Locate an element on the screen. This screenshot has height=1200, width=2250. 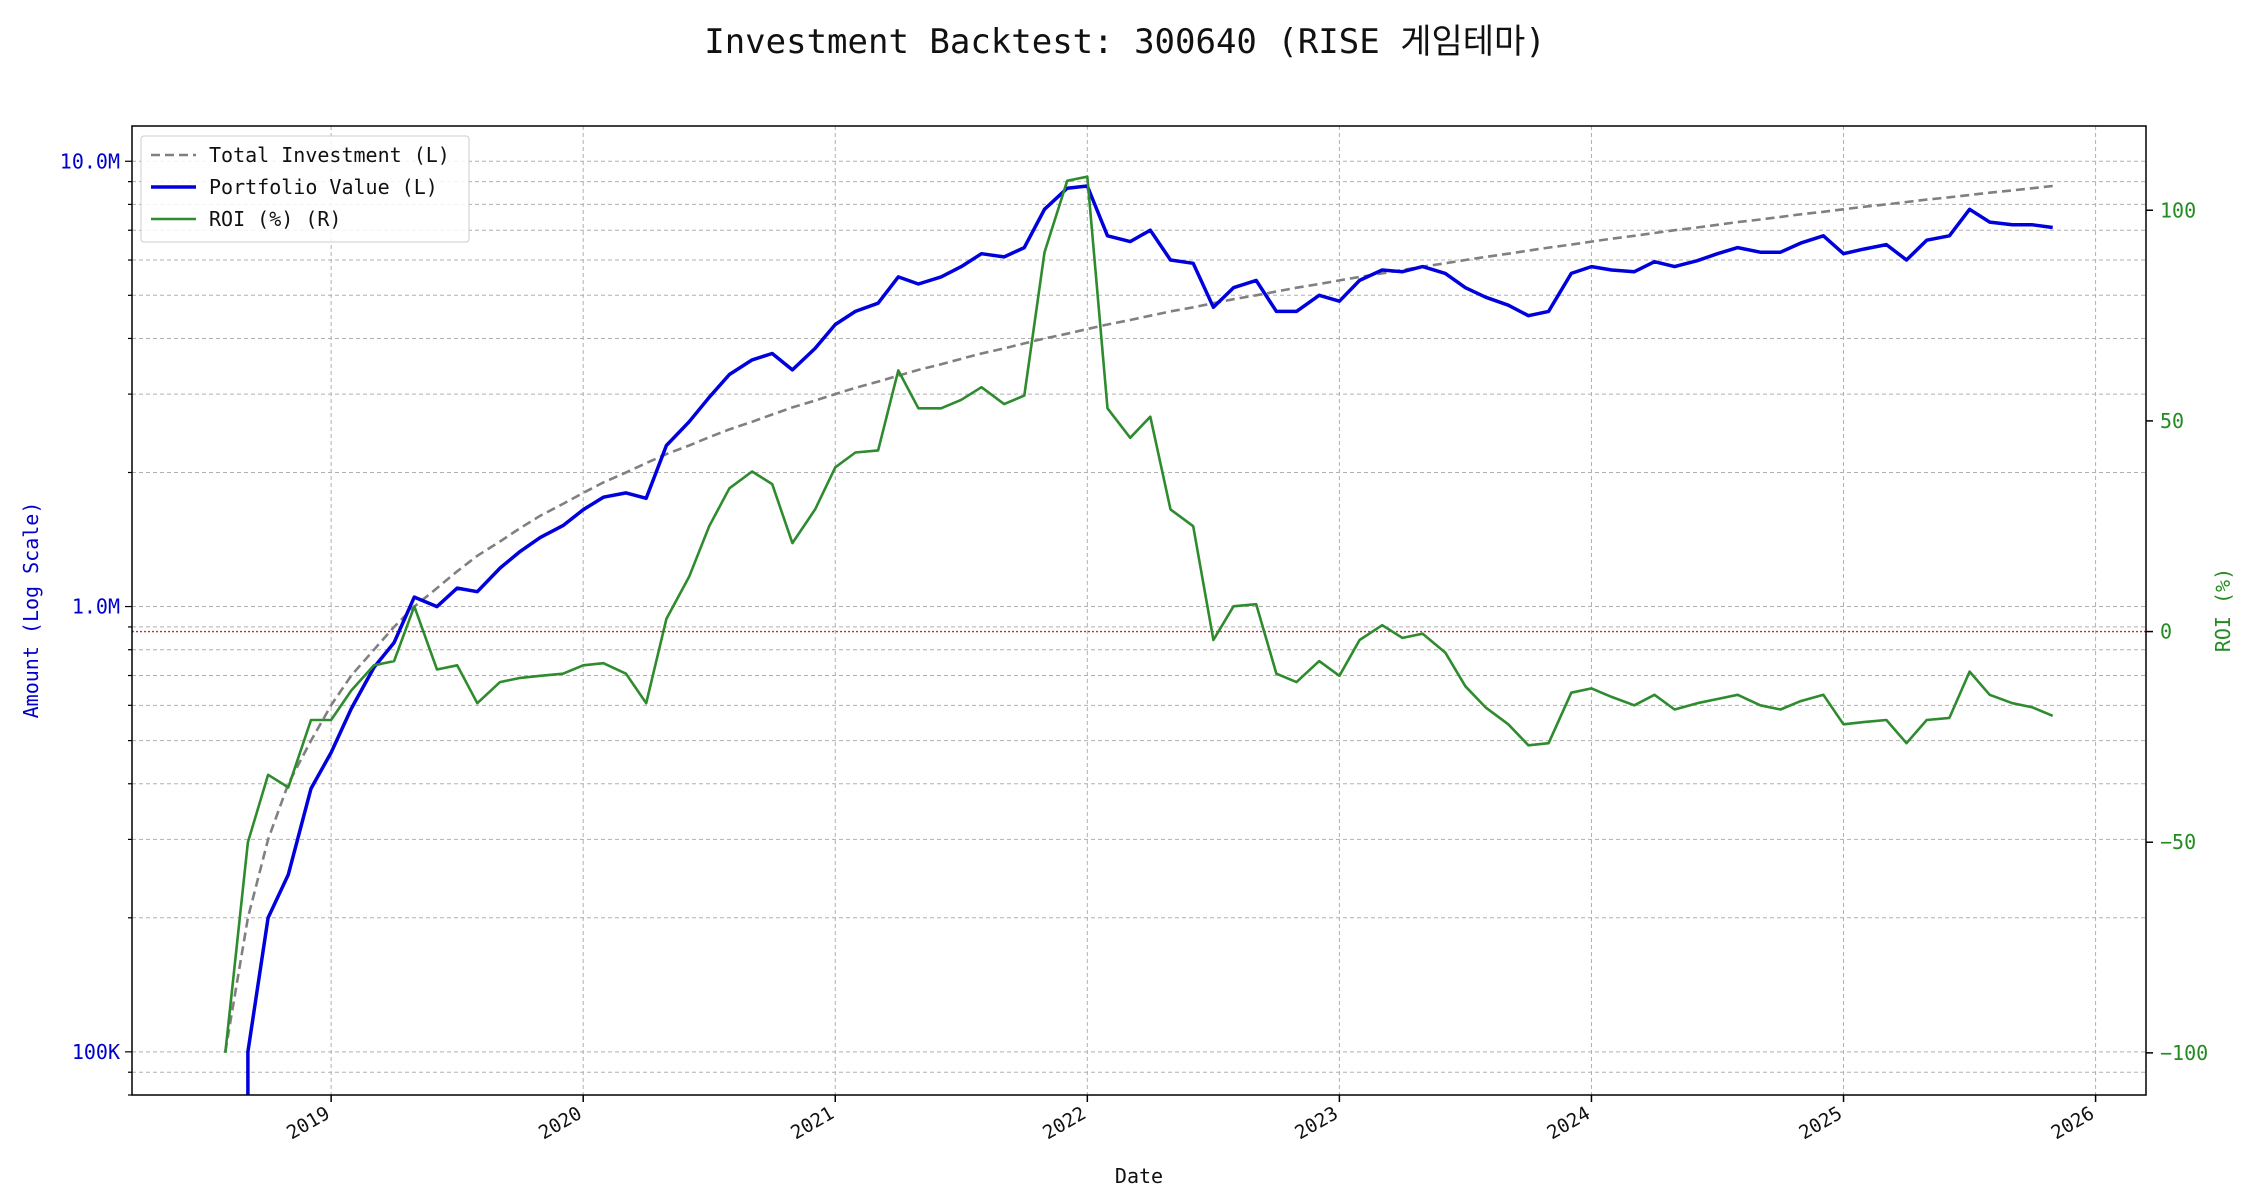
x-tick-label: 2025 is located at coordinates (1820, 1123).